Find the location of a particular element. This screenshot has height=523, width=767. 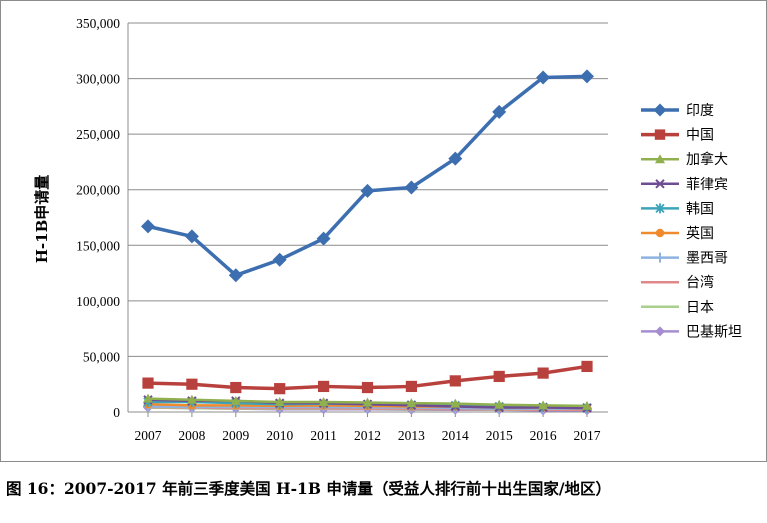

y-axis-label: H-1B申请量 is located at coordinates (42, 219).